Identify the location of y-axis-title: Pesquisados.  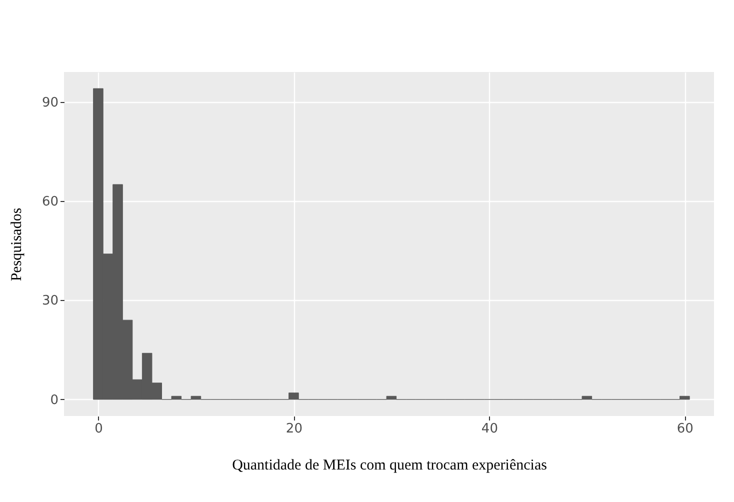
(16, 245).